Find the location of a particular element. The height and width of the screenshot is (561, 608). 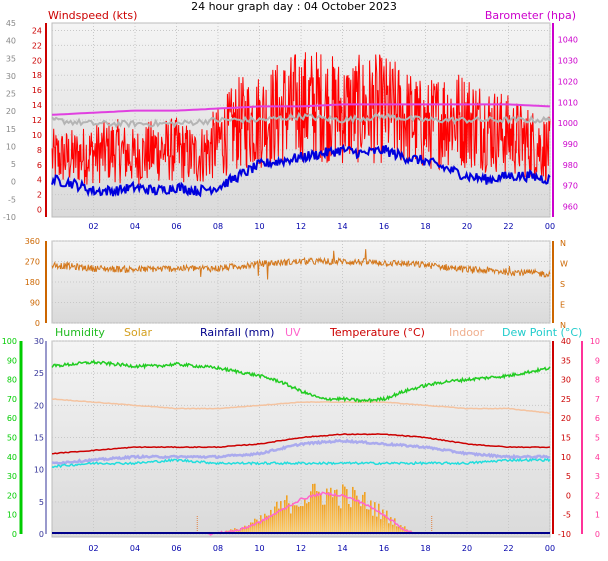

wind-tick-label: 8 is located at coordinates (39, 150).